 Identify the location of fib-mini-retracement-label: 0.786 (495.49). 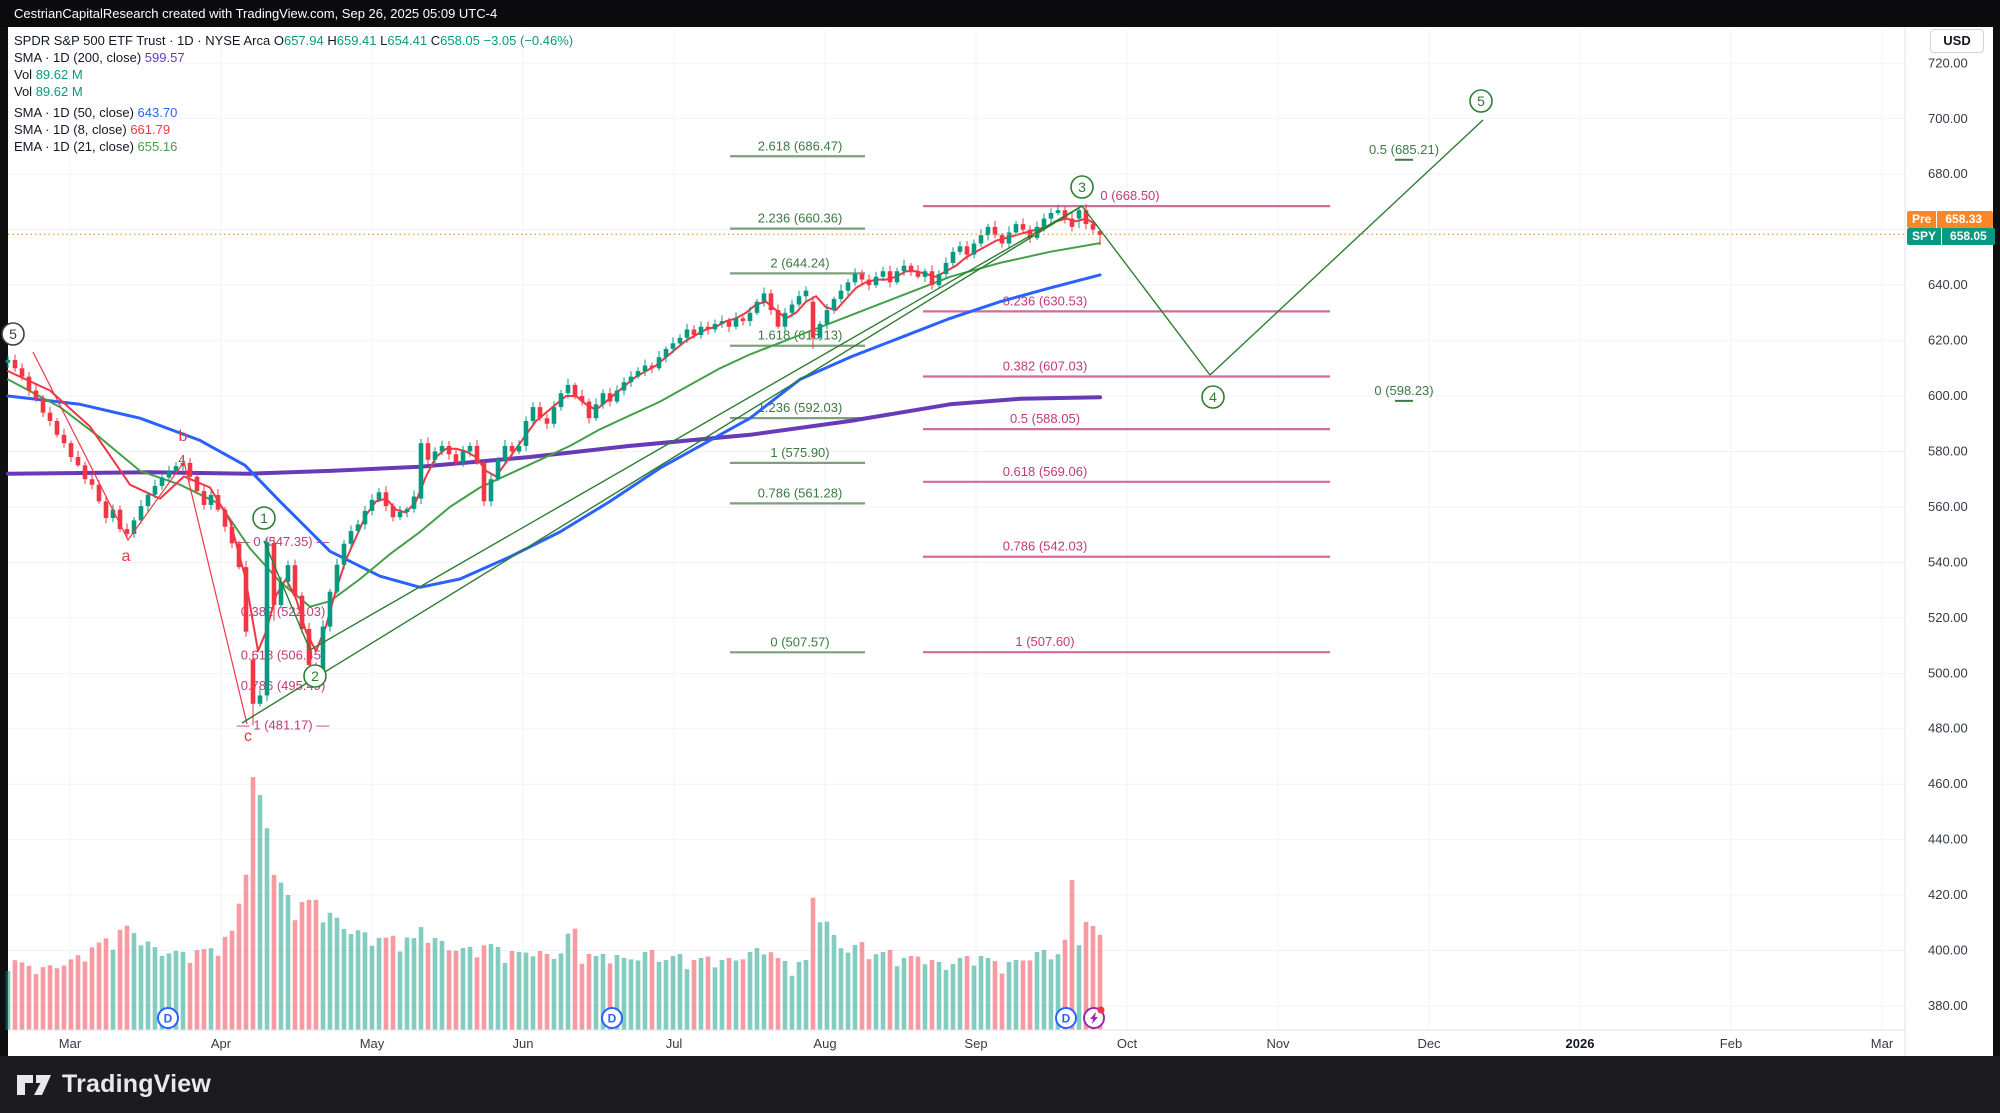
(283, 685).